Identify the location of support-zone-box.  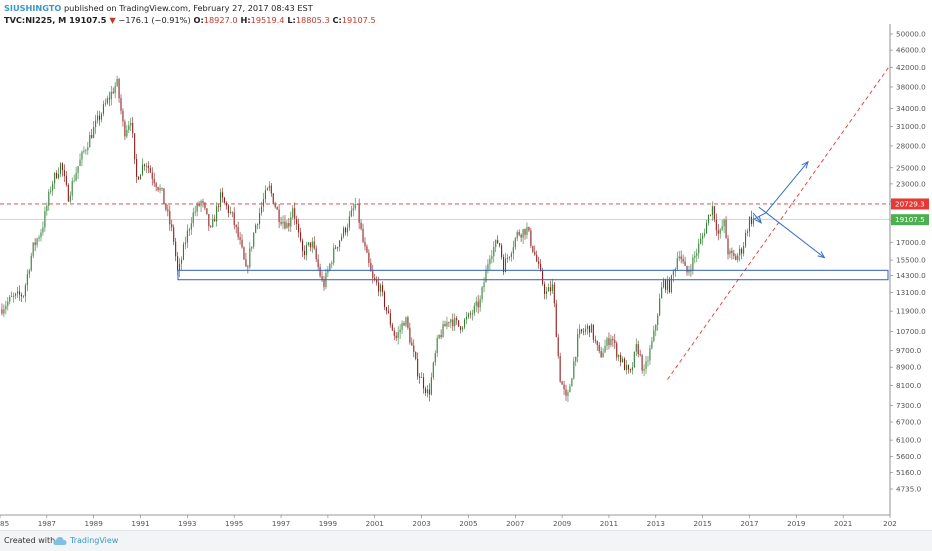
(533, 275).